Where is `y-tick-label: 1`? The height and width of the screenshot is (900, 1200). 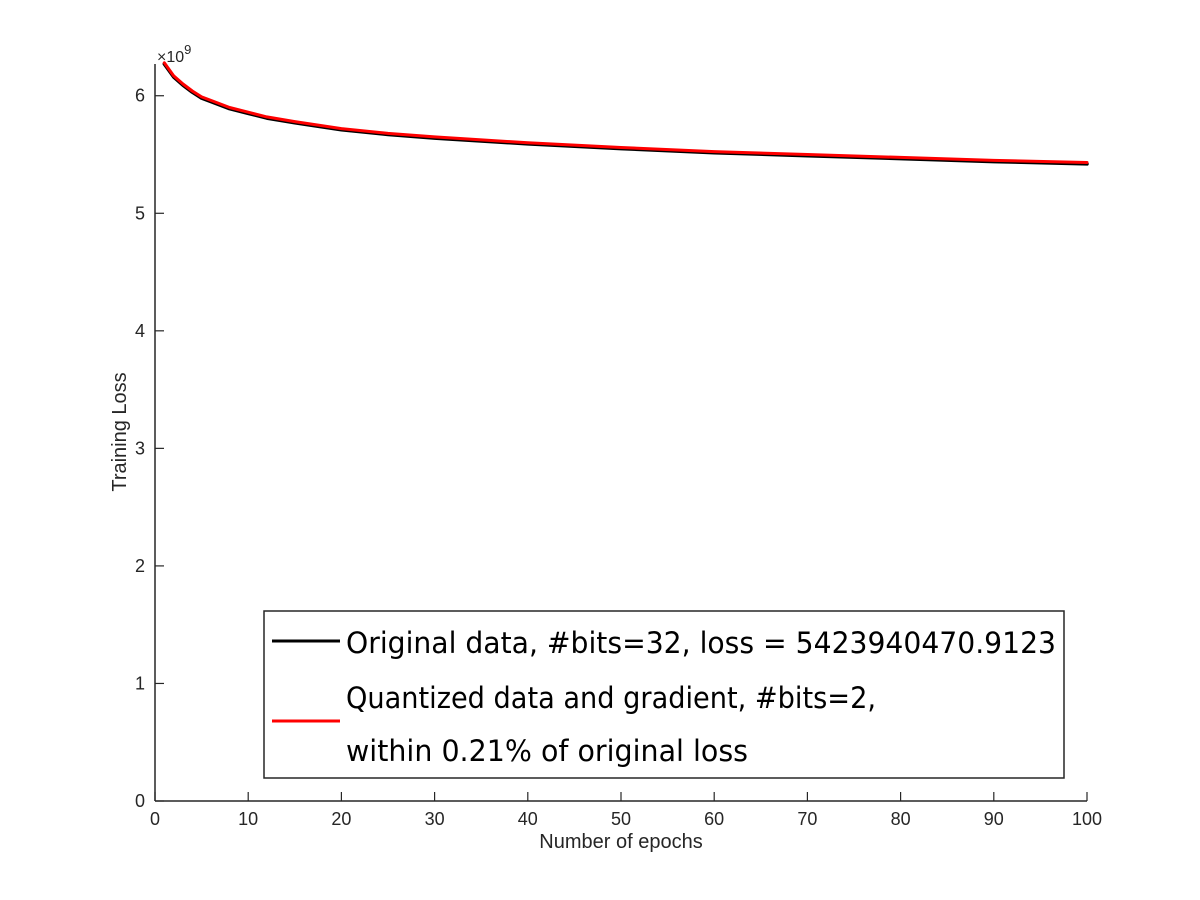
y-tick-label: 1 is located at coordinates (140, 683).